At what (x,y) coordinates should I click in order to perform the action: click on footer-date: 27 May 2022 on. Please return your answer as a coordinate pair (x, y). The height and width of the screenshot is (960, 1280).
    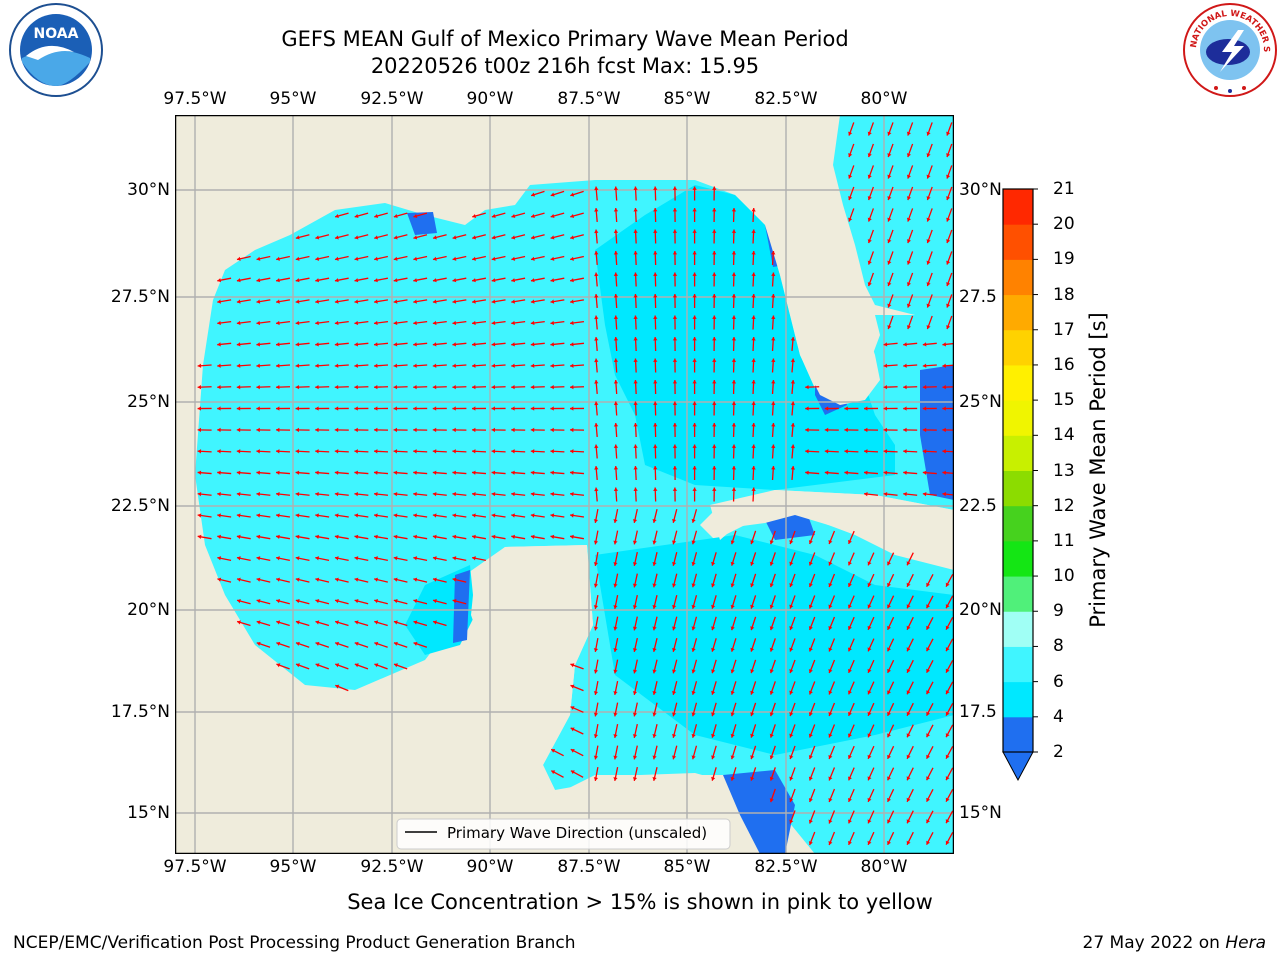
    Looking at the image, I should click on (1154, 943).